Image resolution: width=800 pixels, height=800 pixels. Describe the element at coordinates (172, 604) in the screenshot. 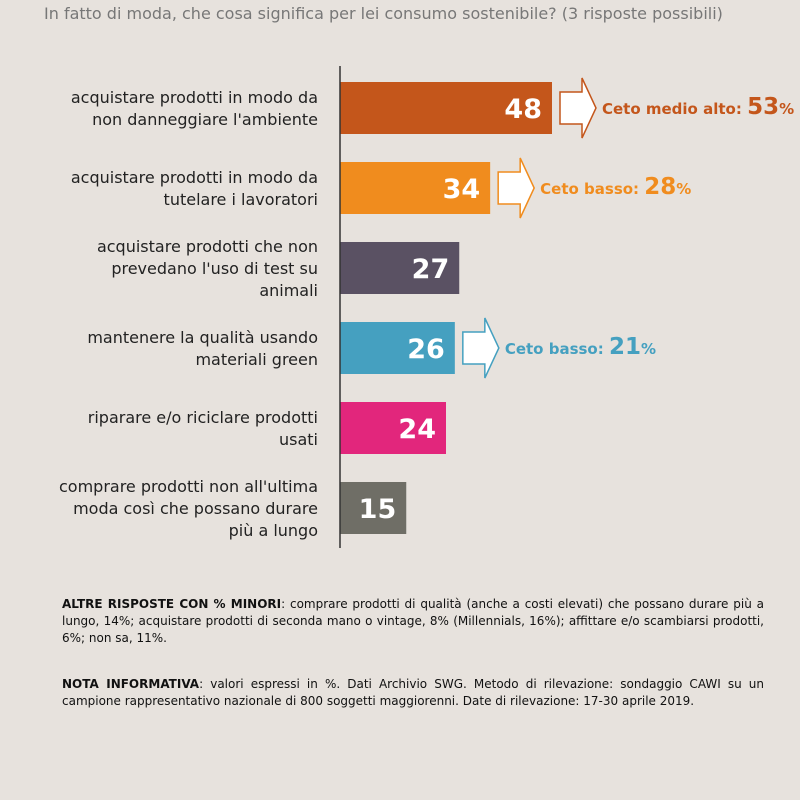

I see `other-answers-title: ALTRE RISPOSTE CON % MINORI` at that location.